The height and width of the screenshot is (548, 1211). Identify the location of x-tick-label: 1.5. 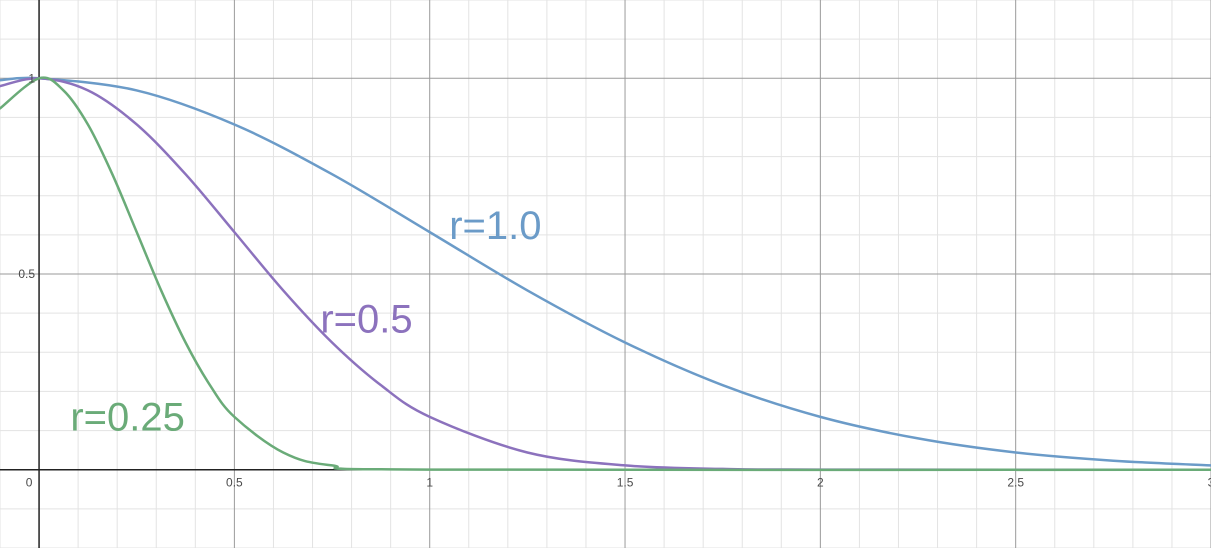
(625, 483).